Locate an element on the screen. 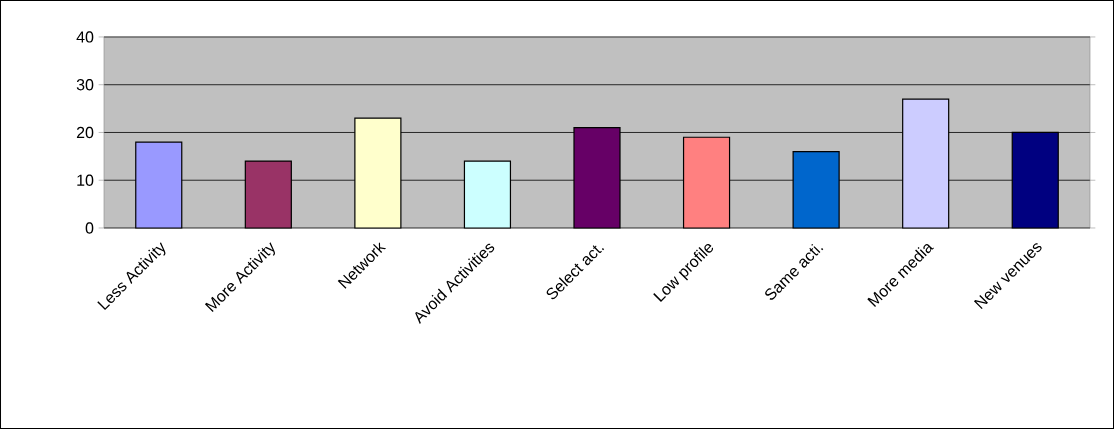 The width and height of the screenshot is (1114, 429). y-tick-label: 0 is located at coordinates (89, 228).